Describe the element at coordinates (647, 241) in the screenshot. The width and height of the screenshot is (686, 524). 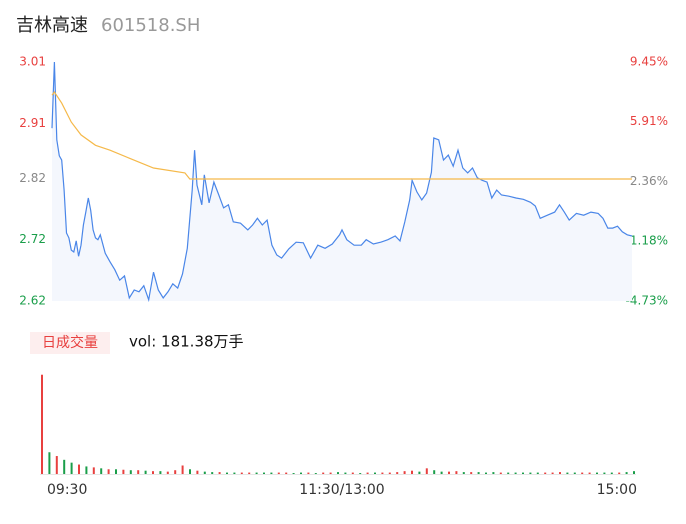
I see `y2-tick-label: -1.18%` at that location.